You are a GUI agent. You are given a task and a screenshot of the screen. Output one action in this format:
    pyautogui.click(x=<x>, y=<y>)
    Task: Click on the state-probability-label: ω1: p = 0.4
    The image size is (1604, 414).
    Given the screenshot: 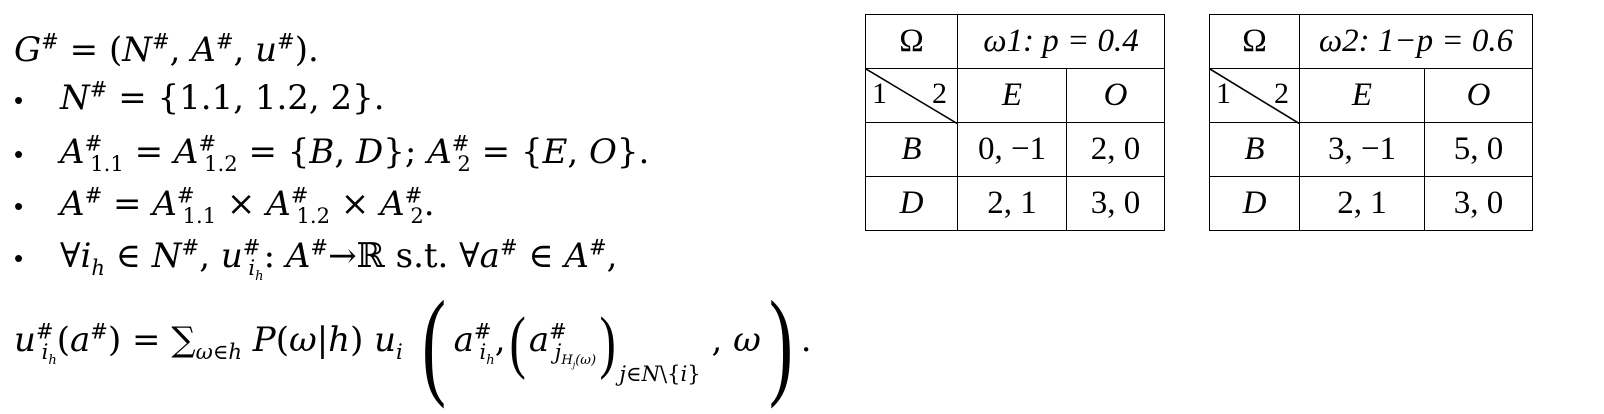 What is the action you would take?
    pyautogui.click(x=1061, y=41)
    